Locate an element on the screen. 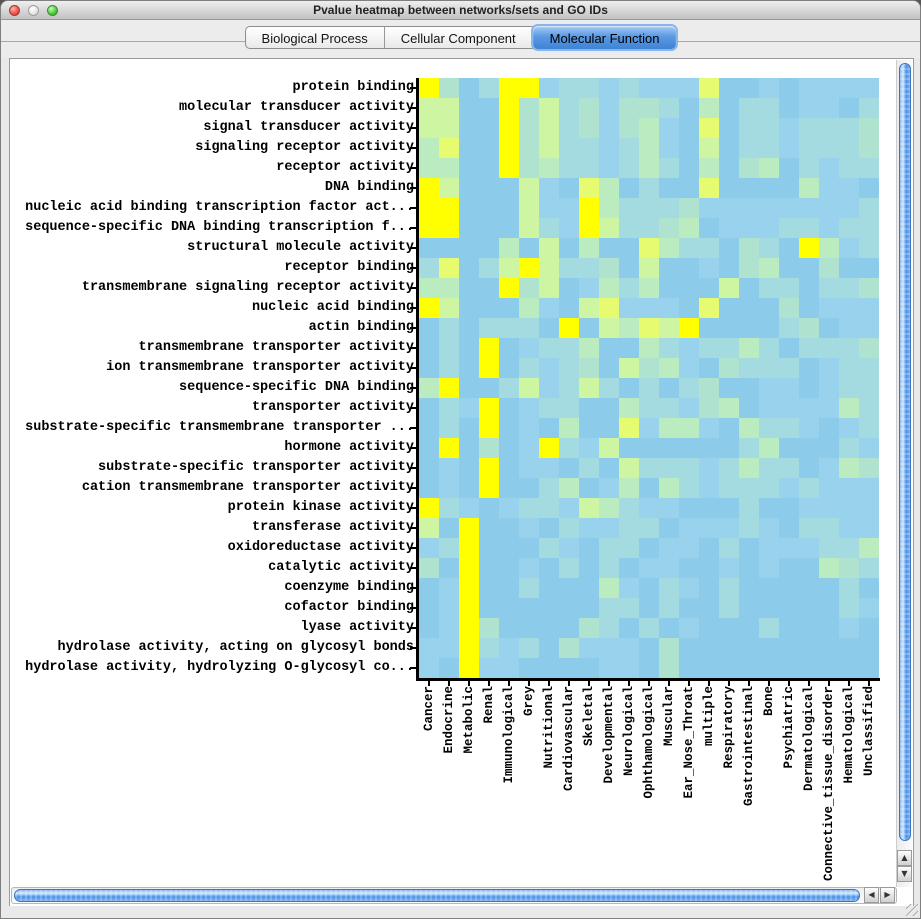  minimize-button is located at coordinates (33, 10).